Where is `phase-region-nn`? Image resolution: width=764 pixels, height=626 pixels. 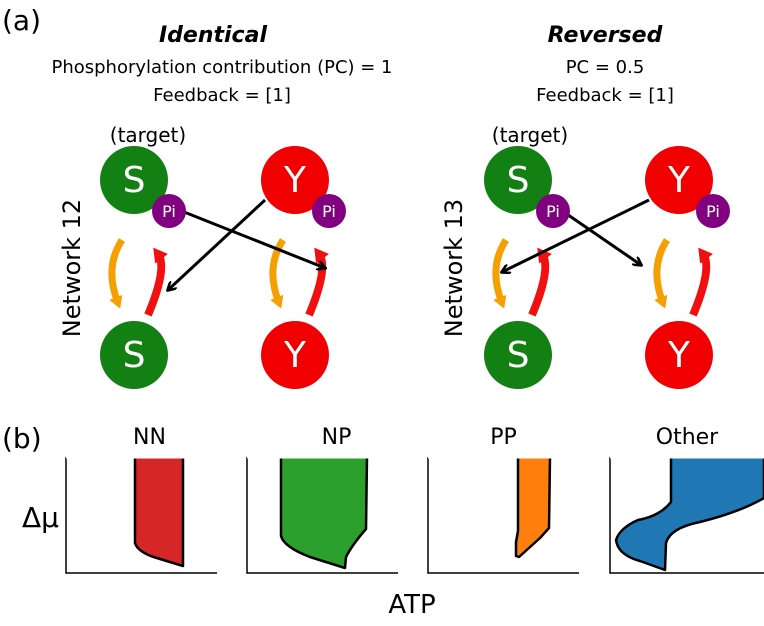
phase-region-nn is located at coordinates (159, 511).